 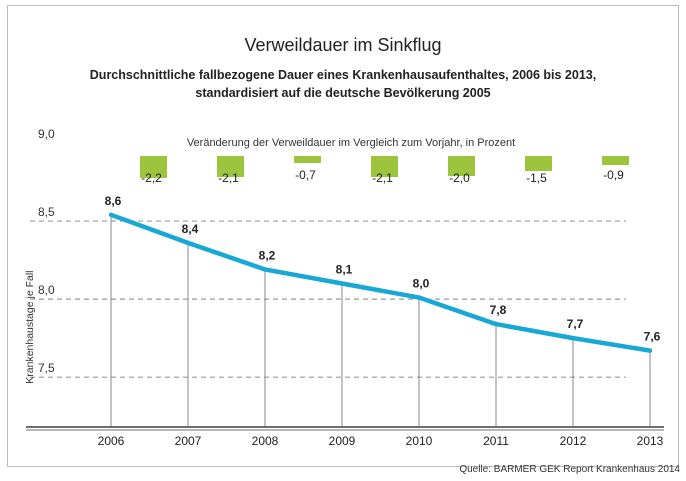 I want to click on inset-bar-label: -2,2, so click(x=151, y=178).